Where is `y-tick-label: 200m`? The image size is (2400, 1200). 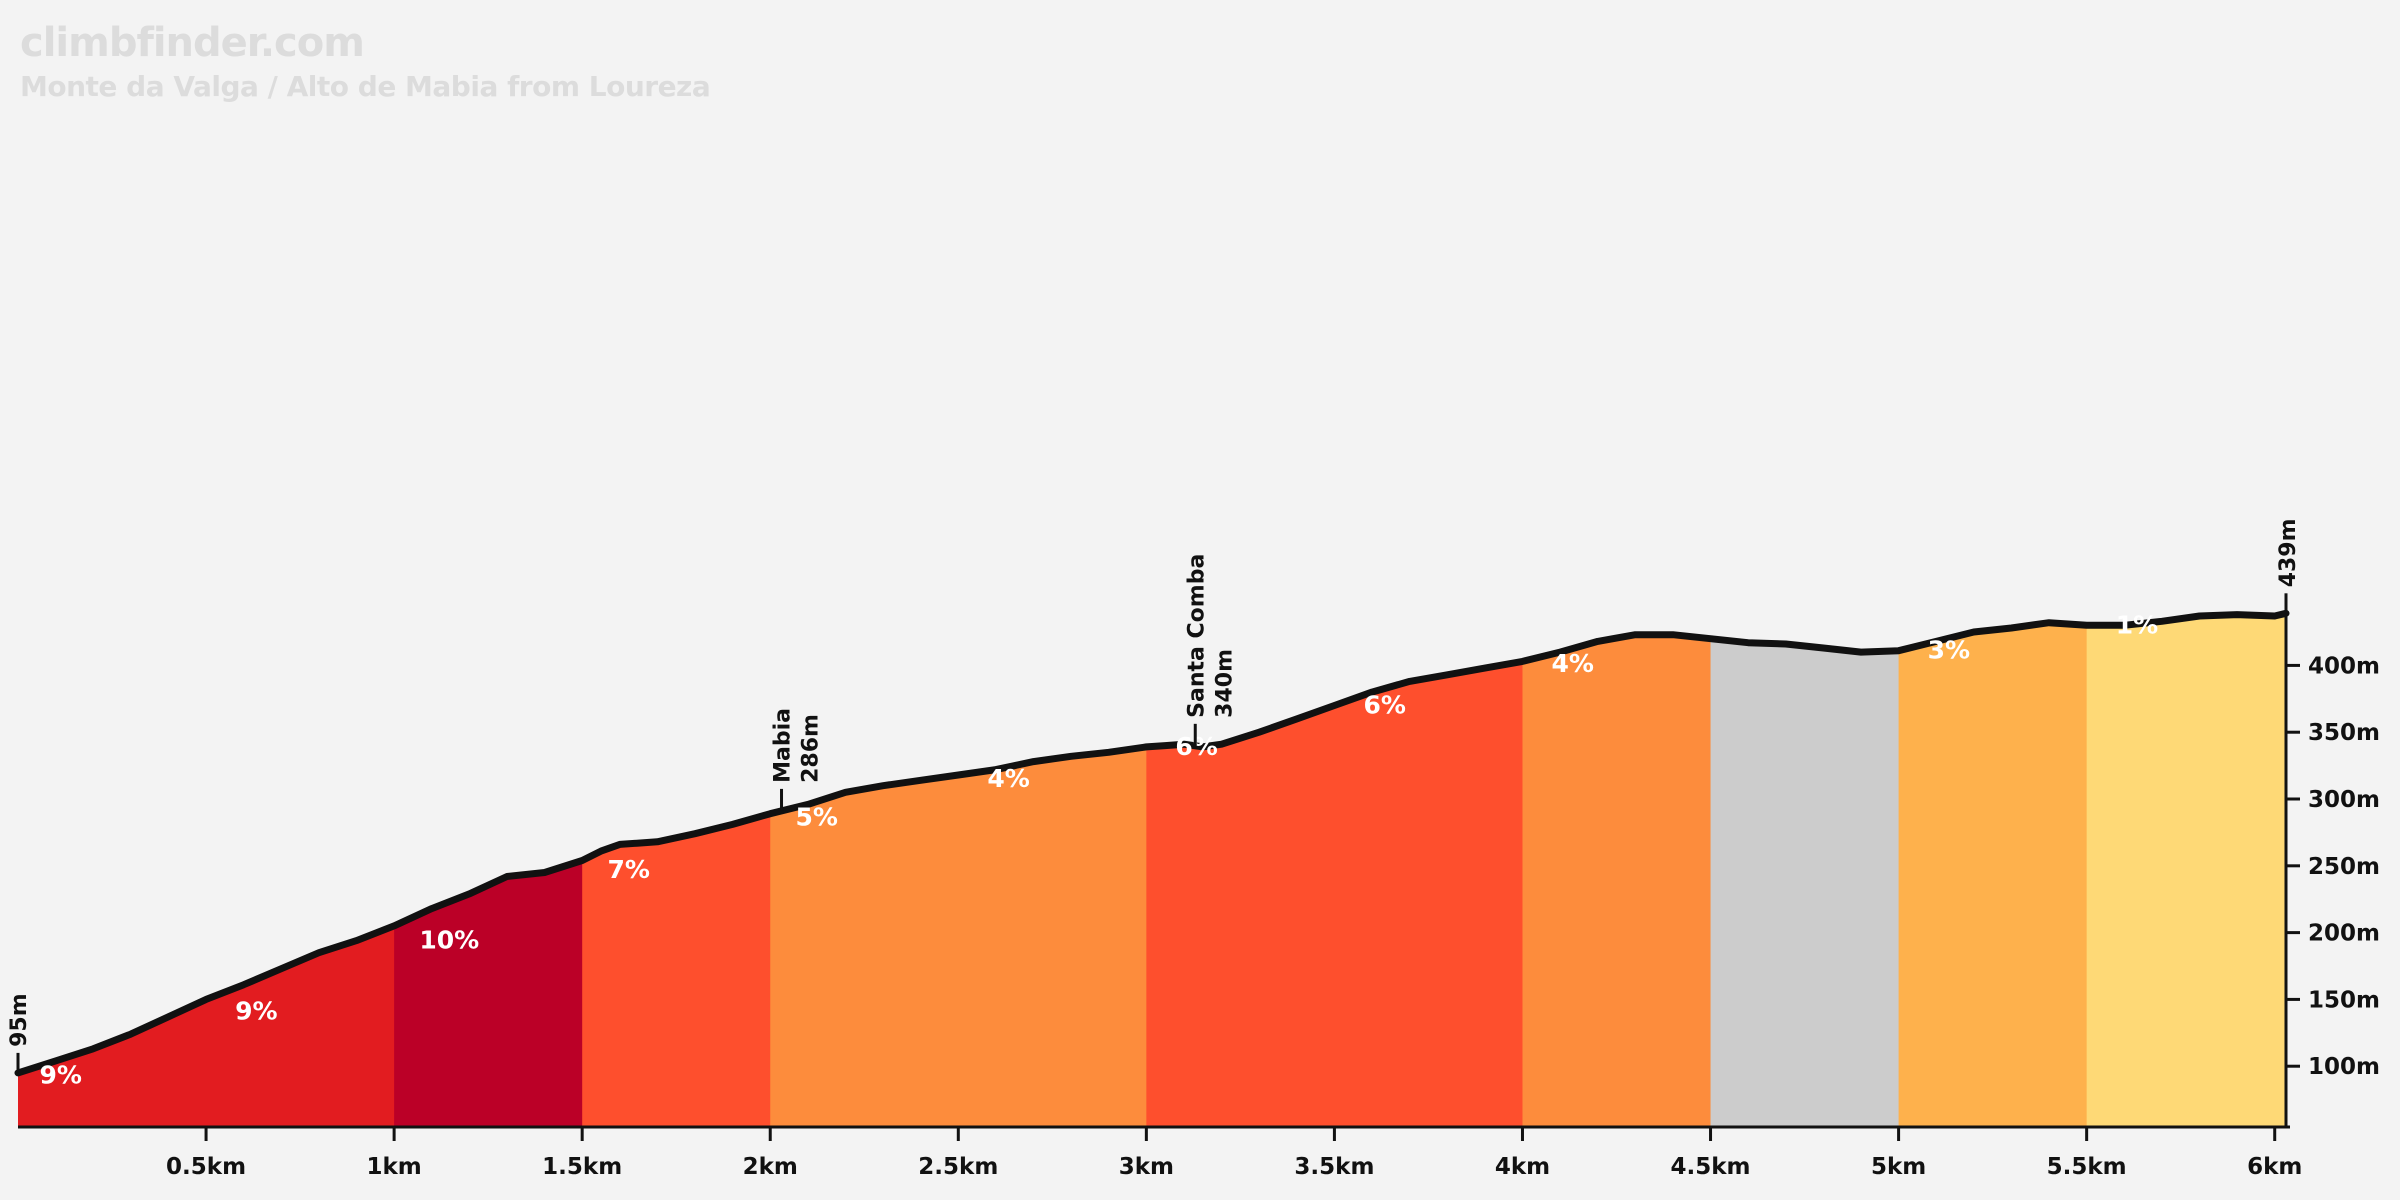
y-tick-label: 200m is located at coordinates (2344, 934).